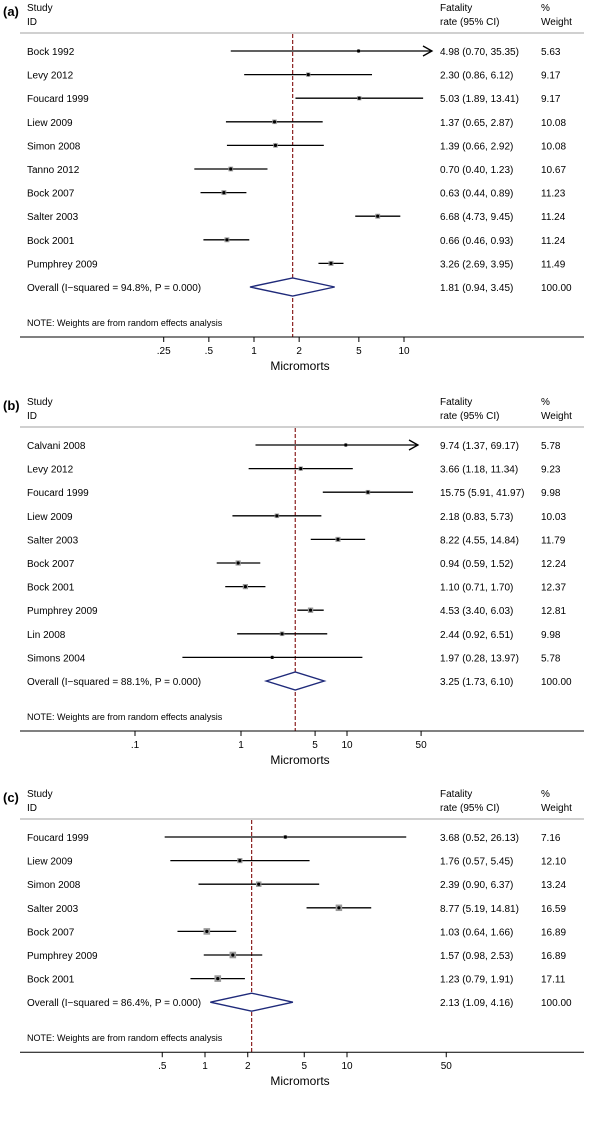  What do you see at coordinates (551, 52) in the screenshot?
I see `weight-text: 5.63` at bounding box center [551, 52].